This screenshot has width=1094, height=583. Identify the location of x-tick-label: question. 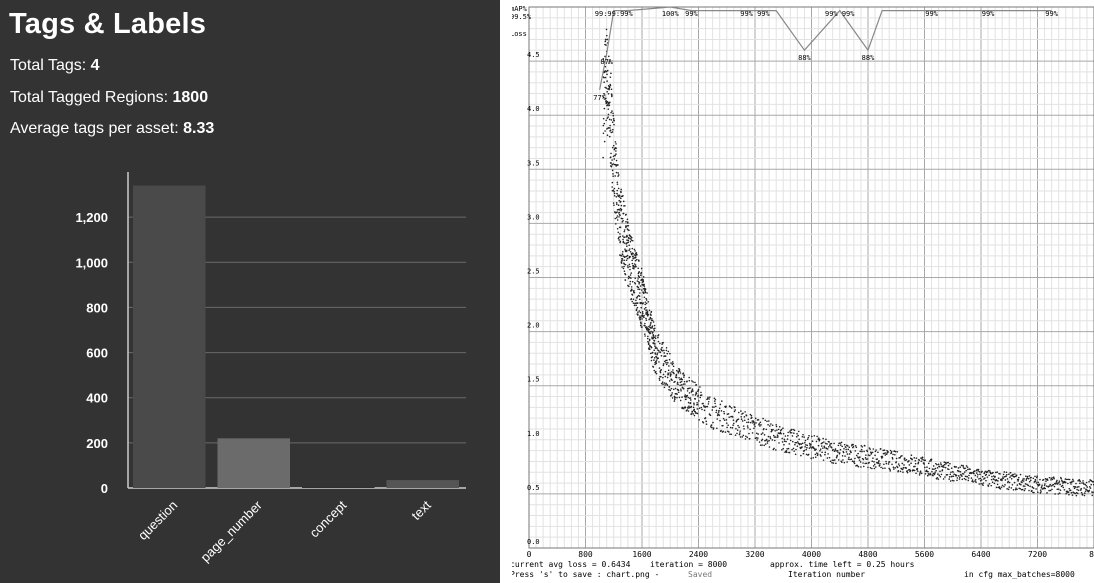
(157, 520).